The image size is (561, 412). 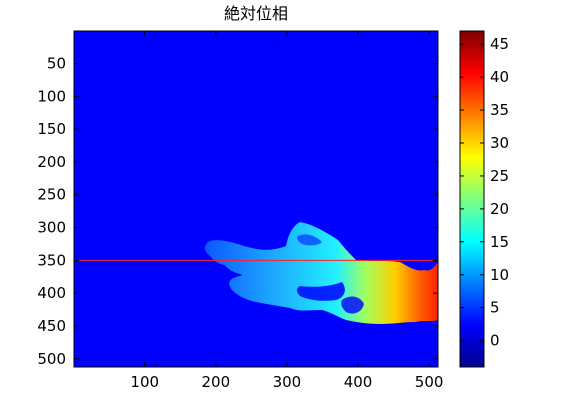 I want to click on colorbar-tick-label: 30, so click(x=499, y=143).